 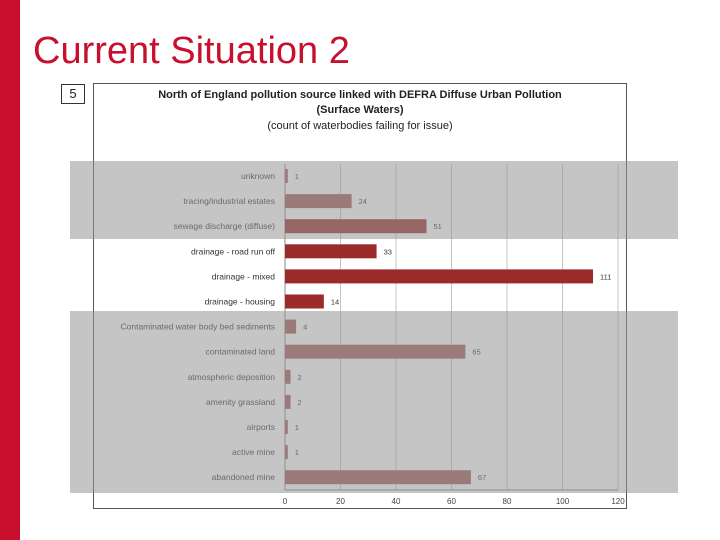 I want to click on x-tick-label: 0, so click(x=285, y=501).